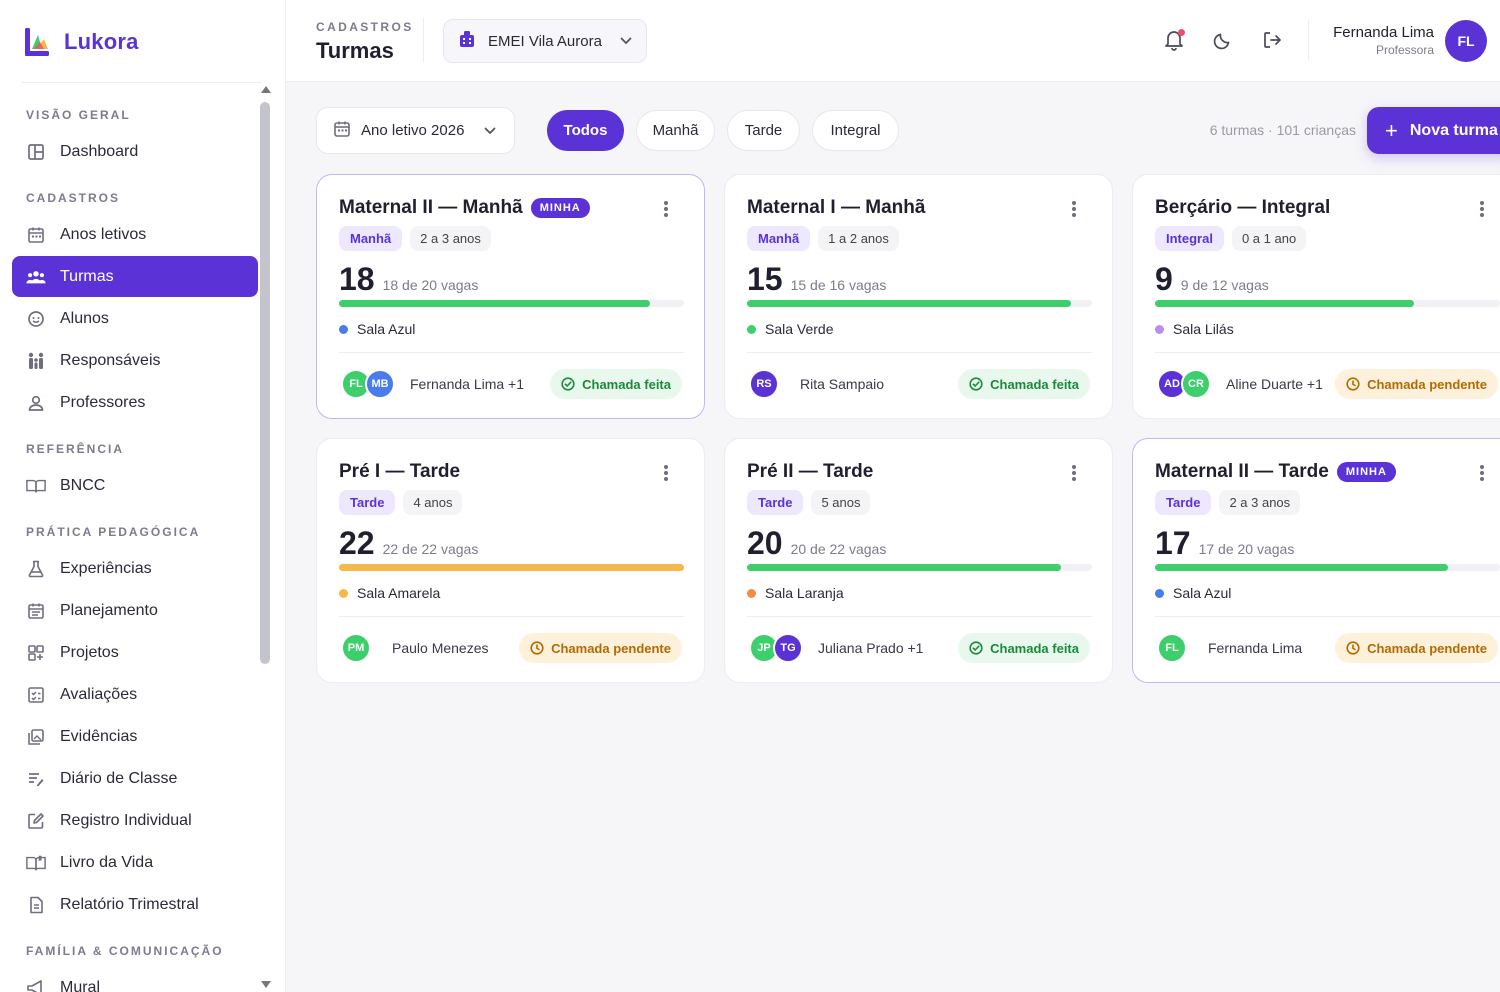  What do you see at coordinates (78, 115) in the screenshot?
I see `nav-section-title: VISÃO GERAL` at bounding box center [78, 115].